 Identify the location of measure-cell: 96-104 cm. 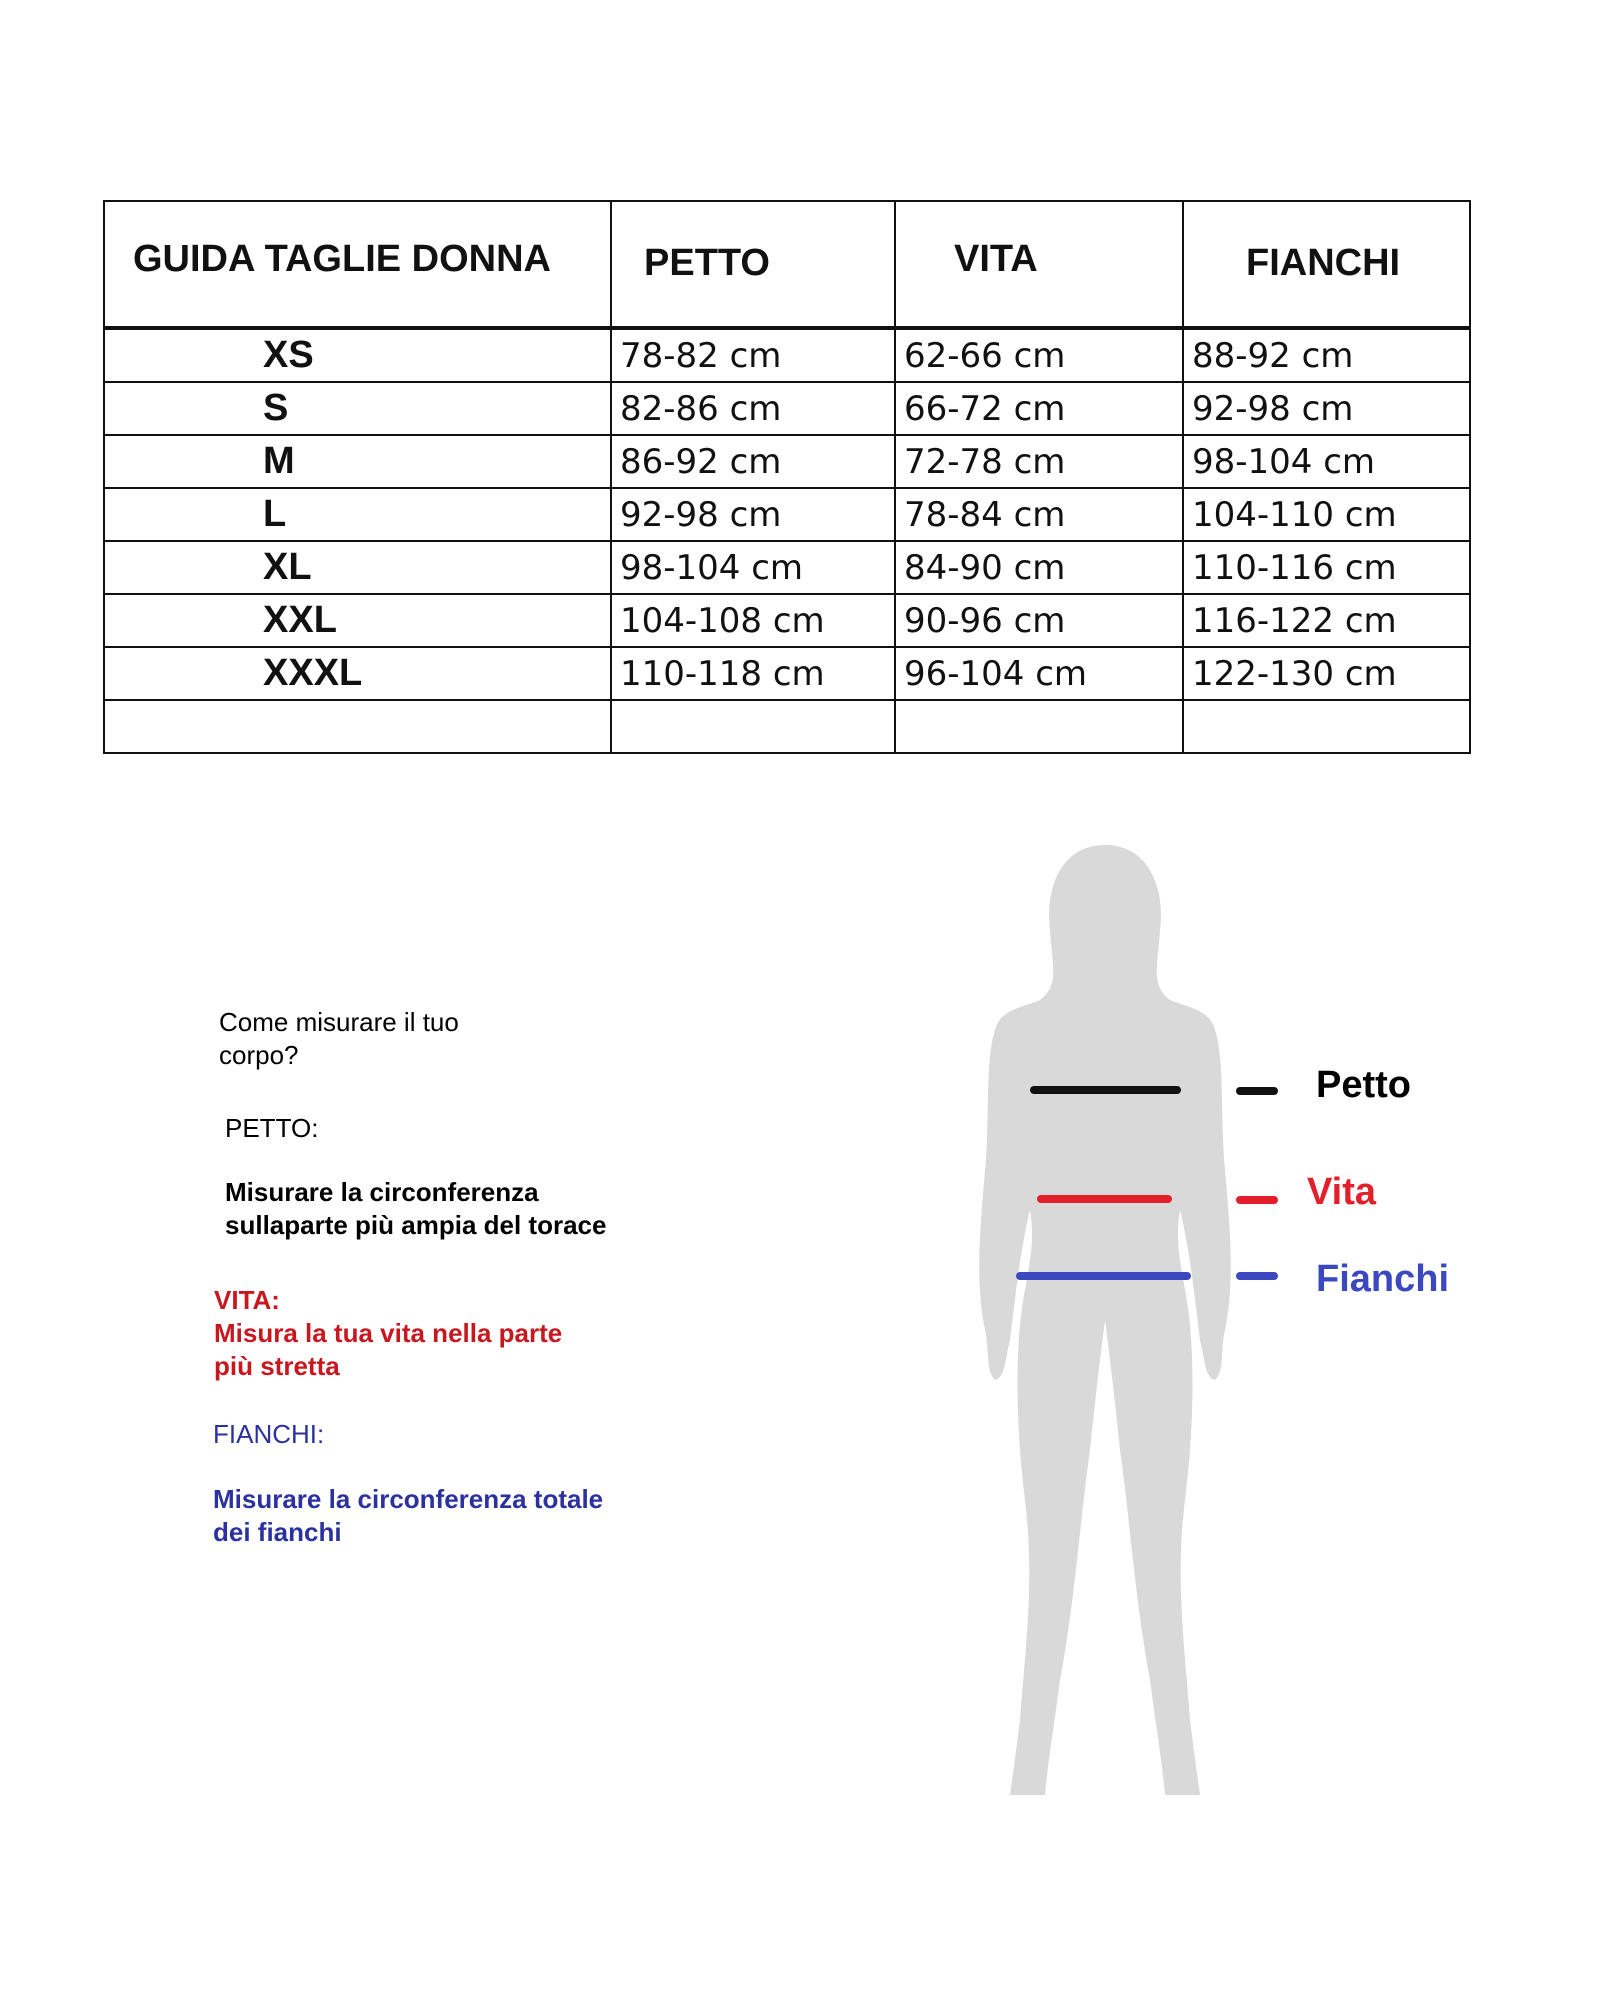
(1039, 673).